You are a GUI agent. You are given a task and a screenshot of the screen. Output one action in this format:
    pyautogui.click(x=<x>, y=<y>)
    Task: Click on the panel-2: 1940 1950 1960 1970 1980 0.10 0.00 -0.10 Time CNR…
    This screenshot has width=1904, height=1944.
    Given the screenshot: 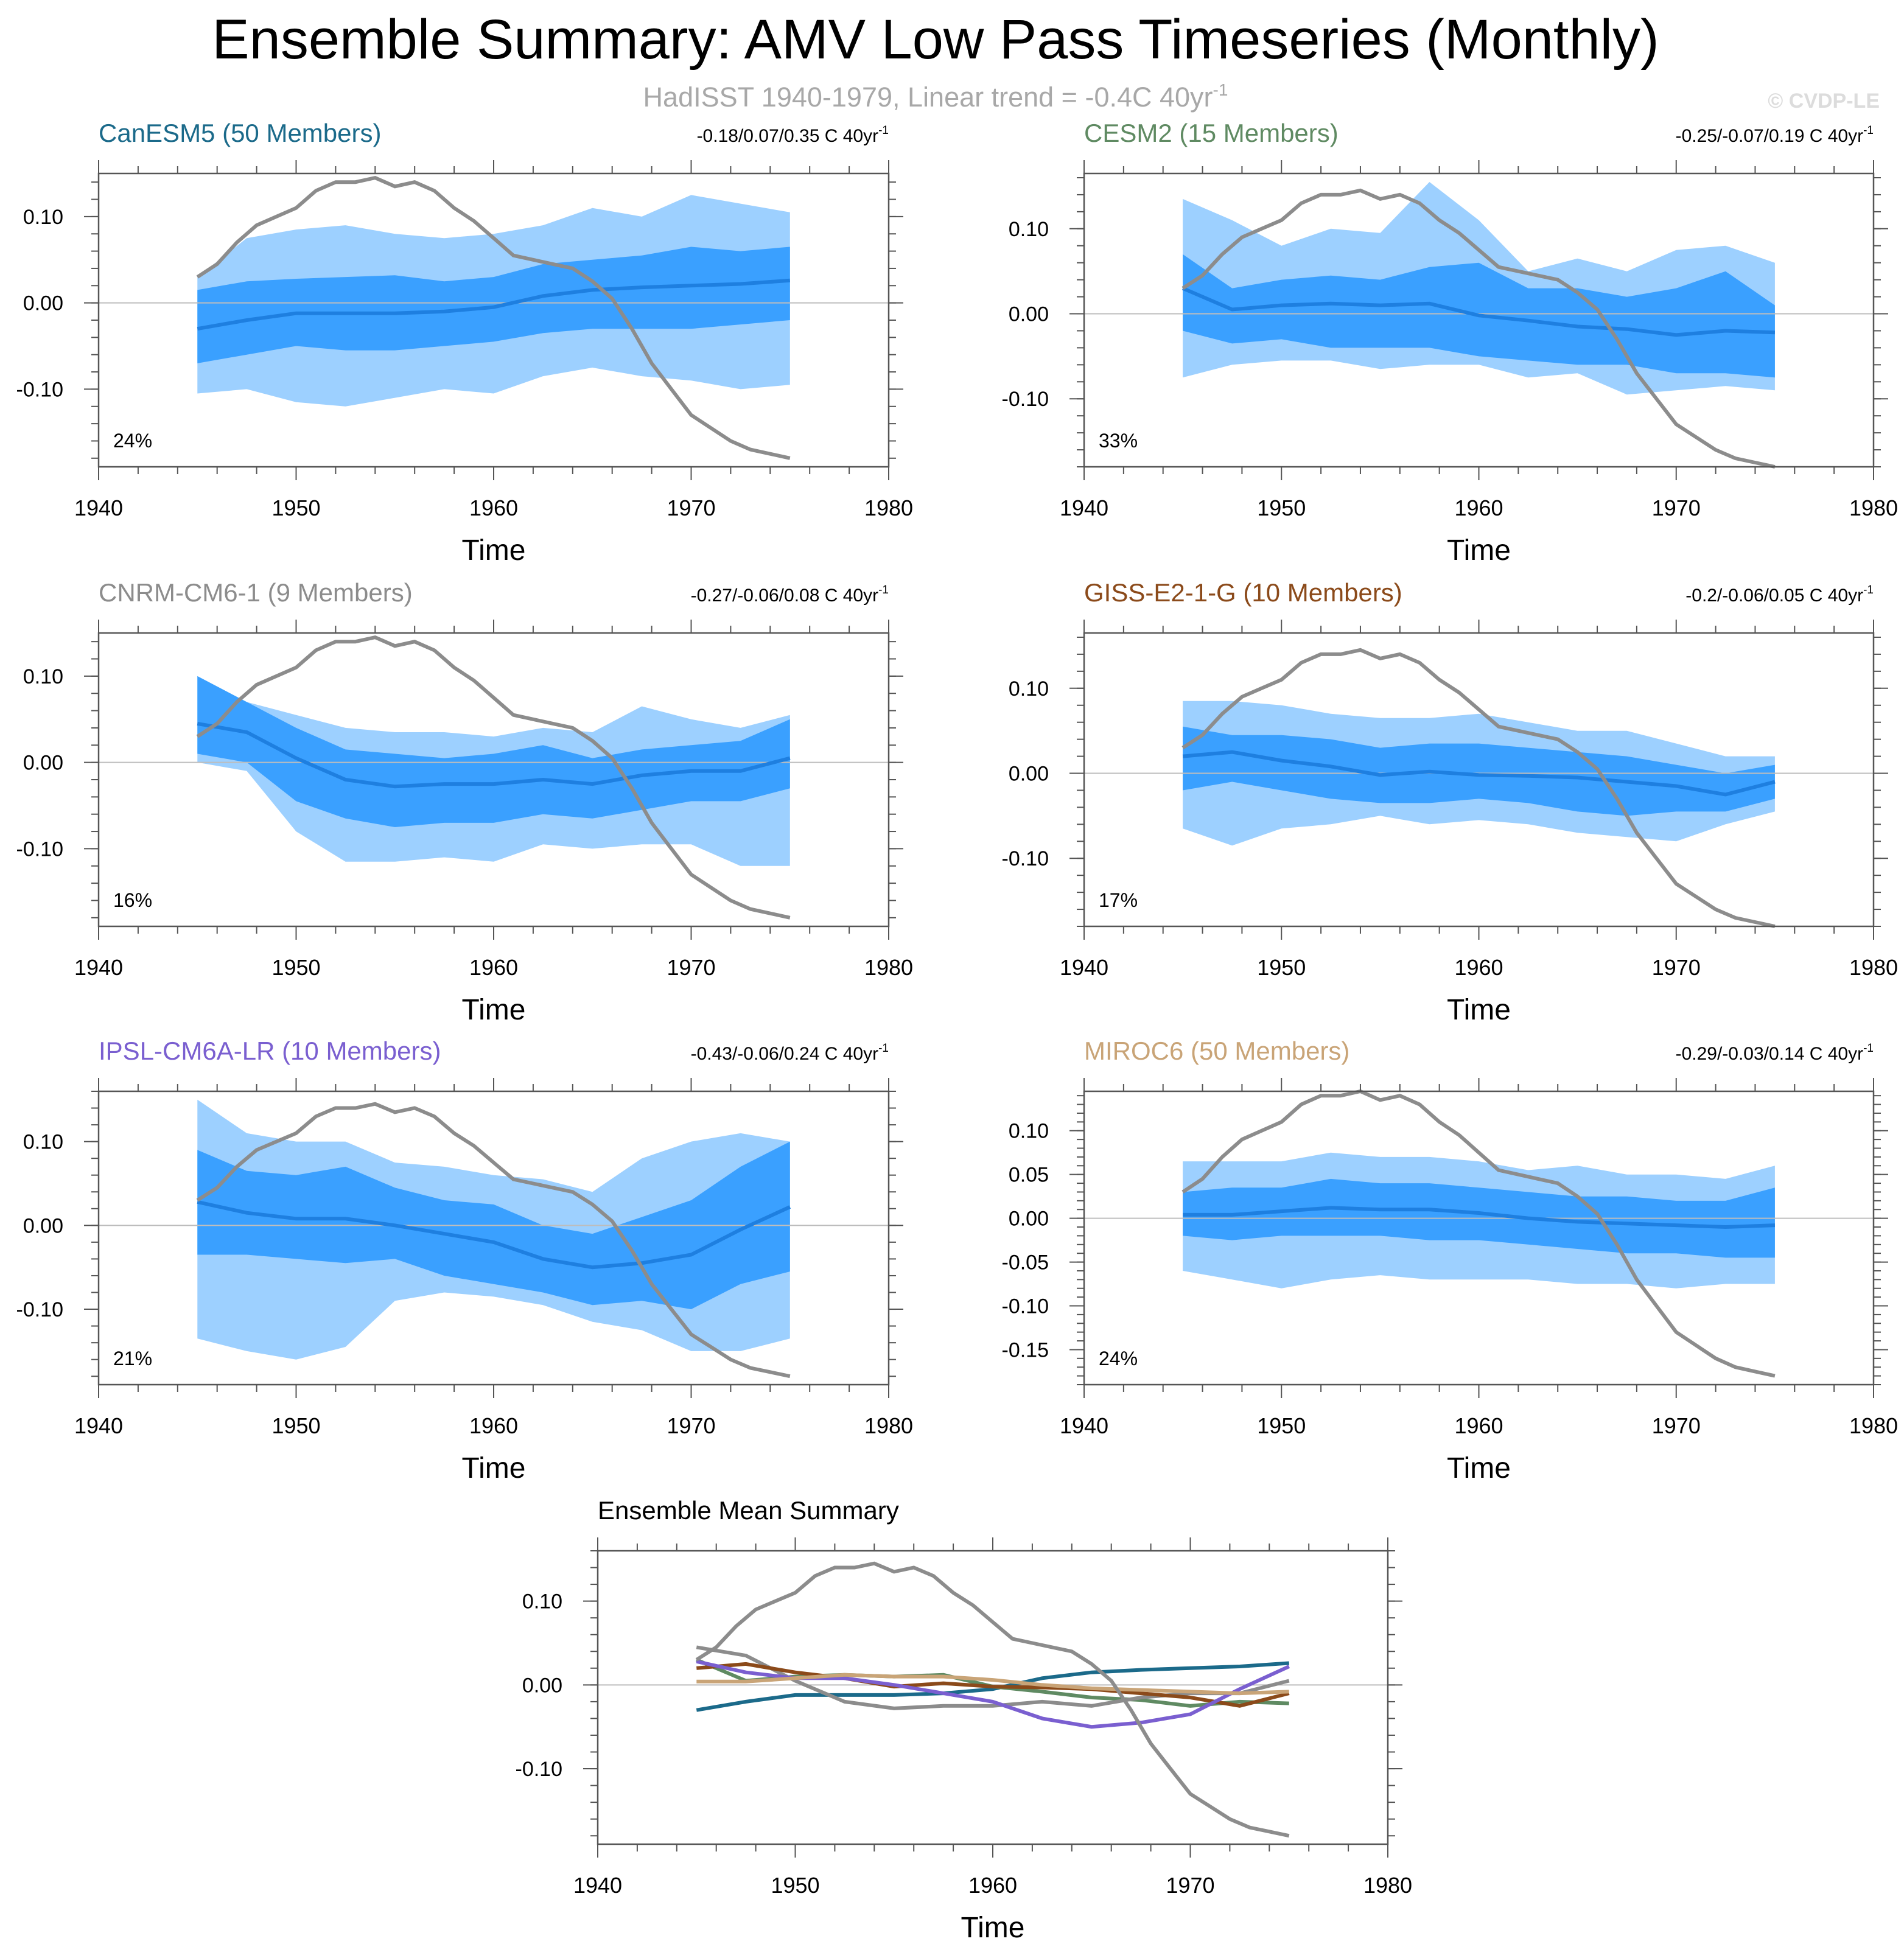 What is the action you would take?
    pyautogui.click(x=465, y=802)
    